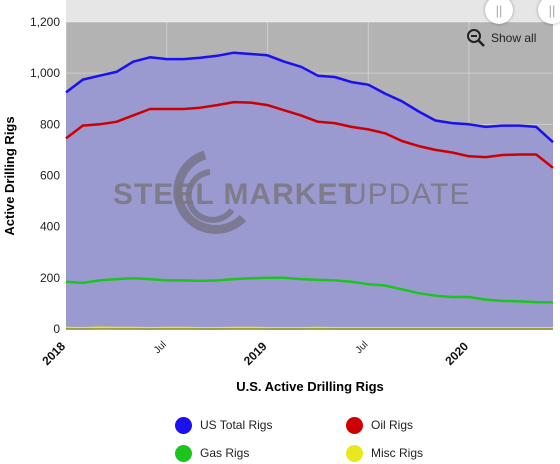 The height and width of the screenshot is (464, 560). I want to click on legend-item-misc: Misc Rigs, so click(384, 453).